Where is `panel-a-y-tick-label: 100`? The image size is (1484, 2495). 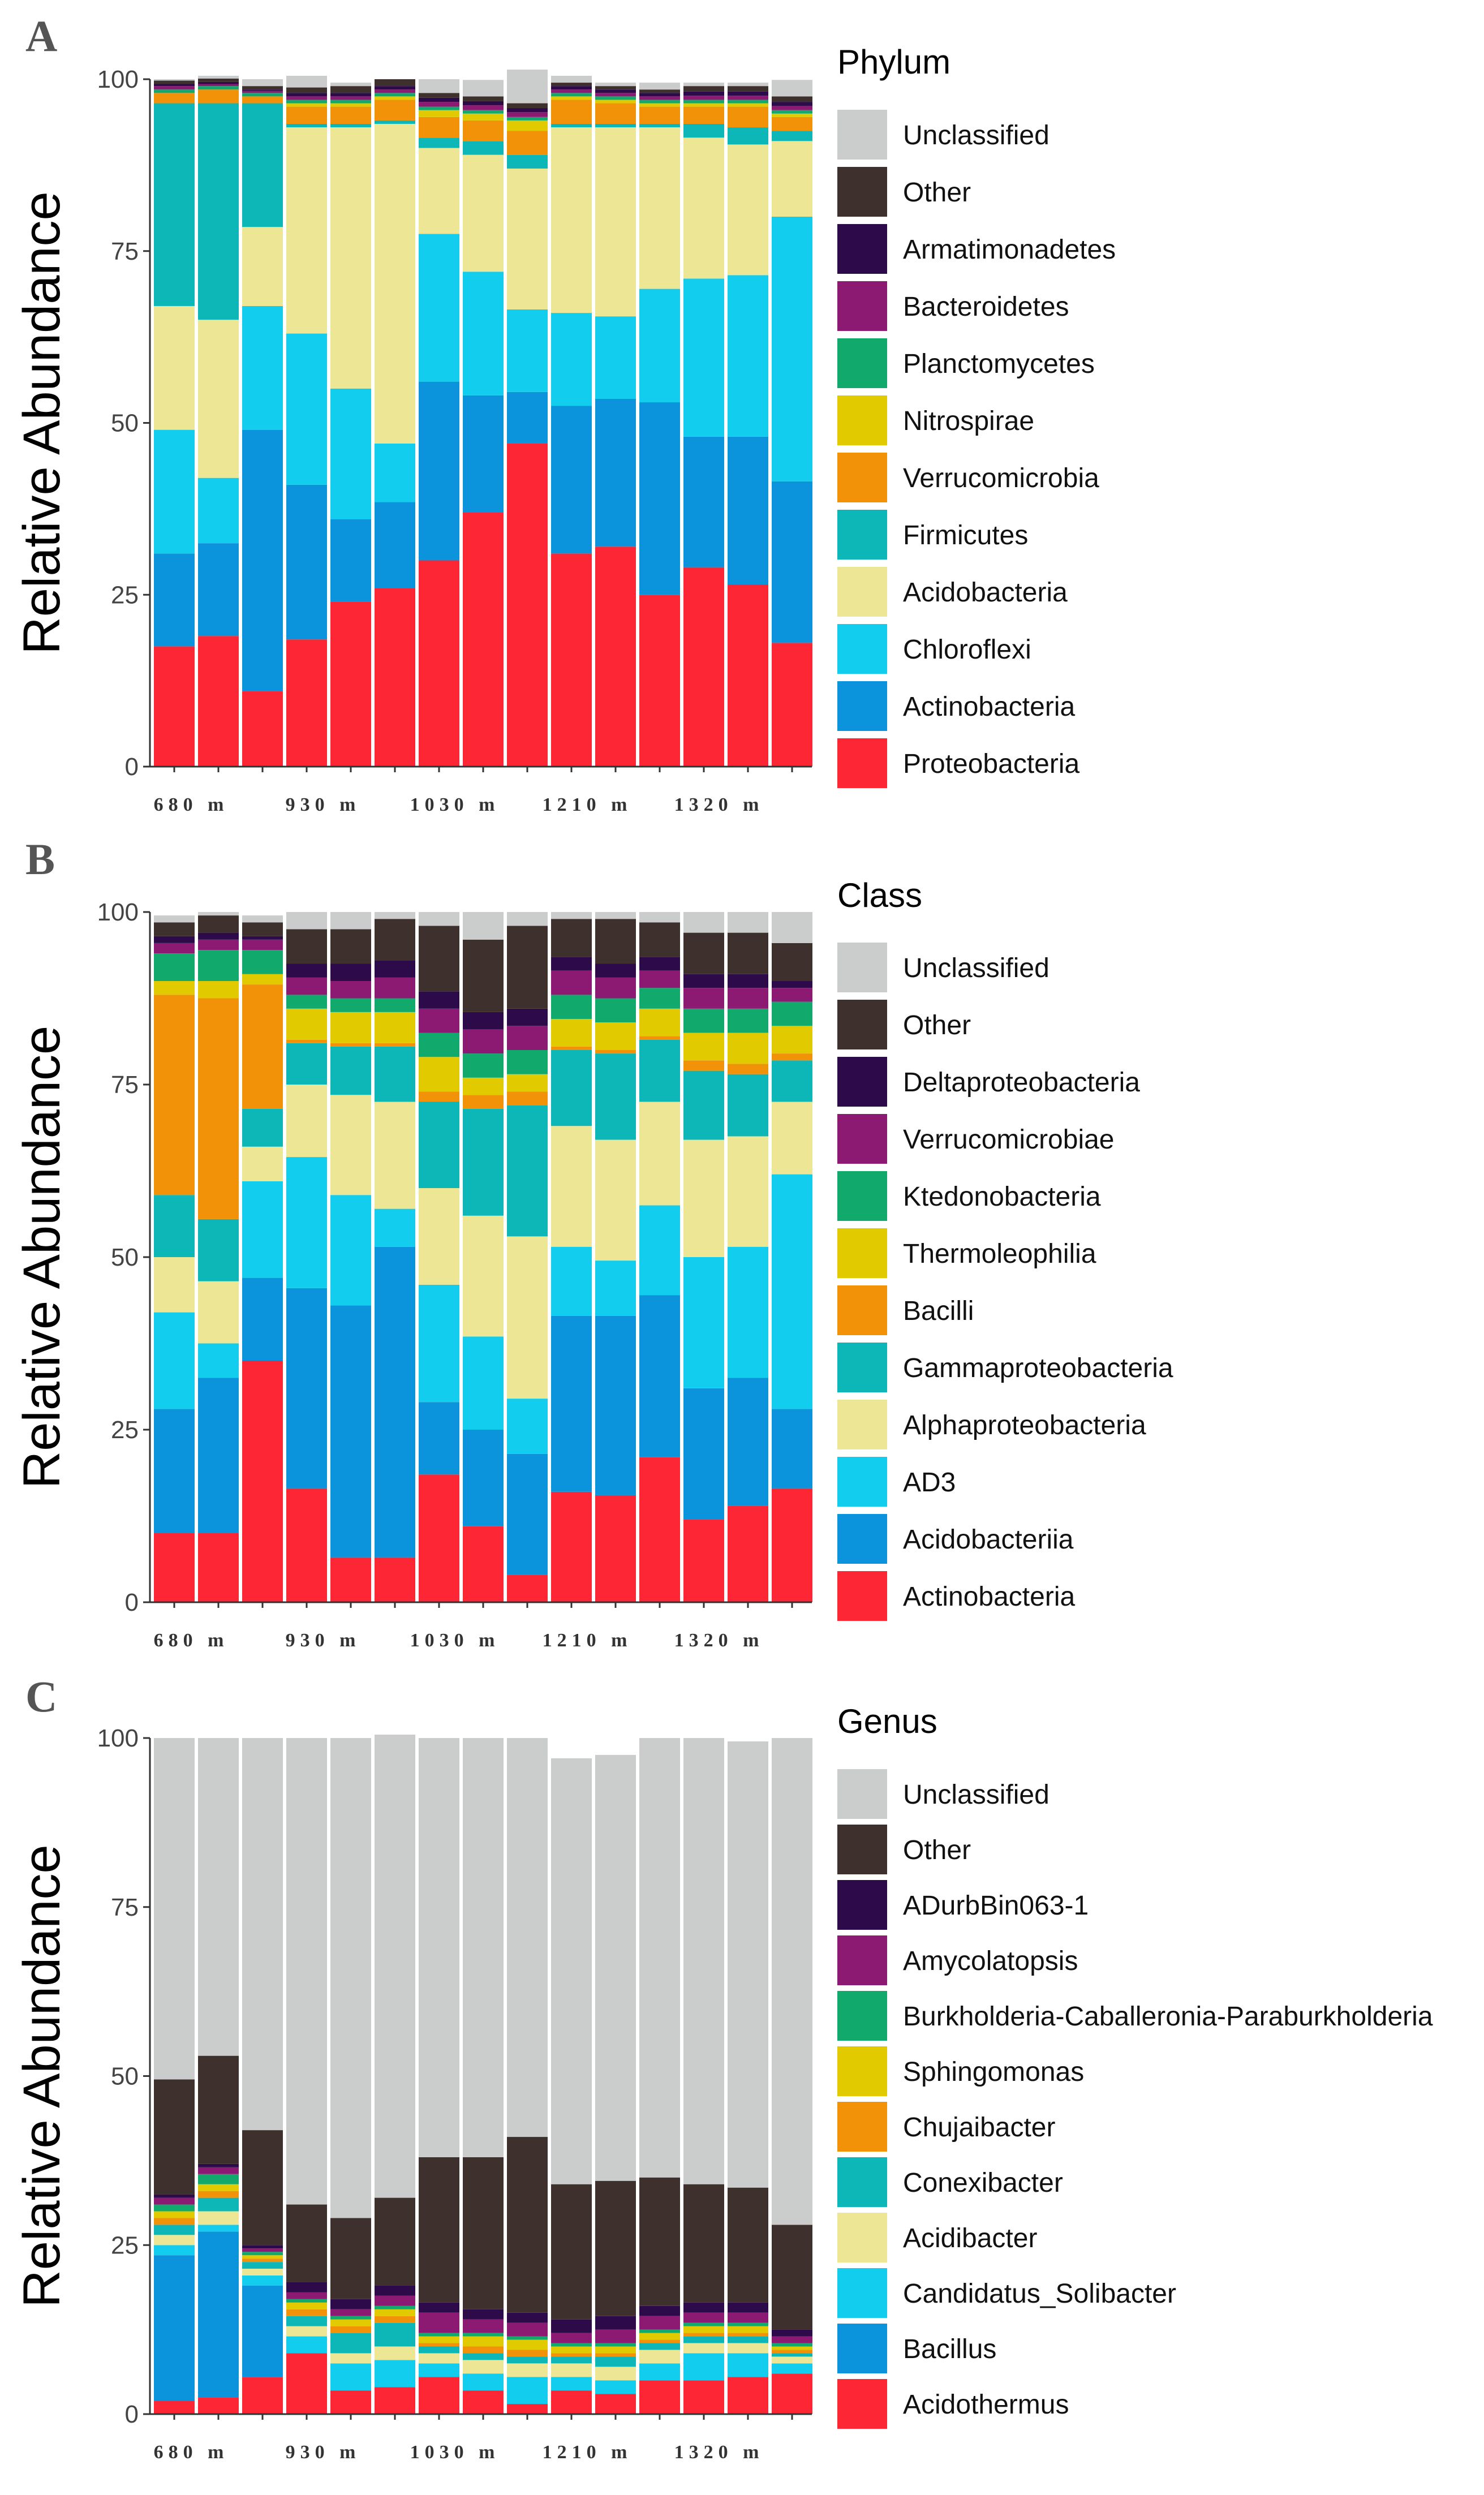 panel-a-y-tick-label: 100 is located at coordinates (118, 79).